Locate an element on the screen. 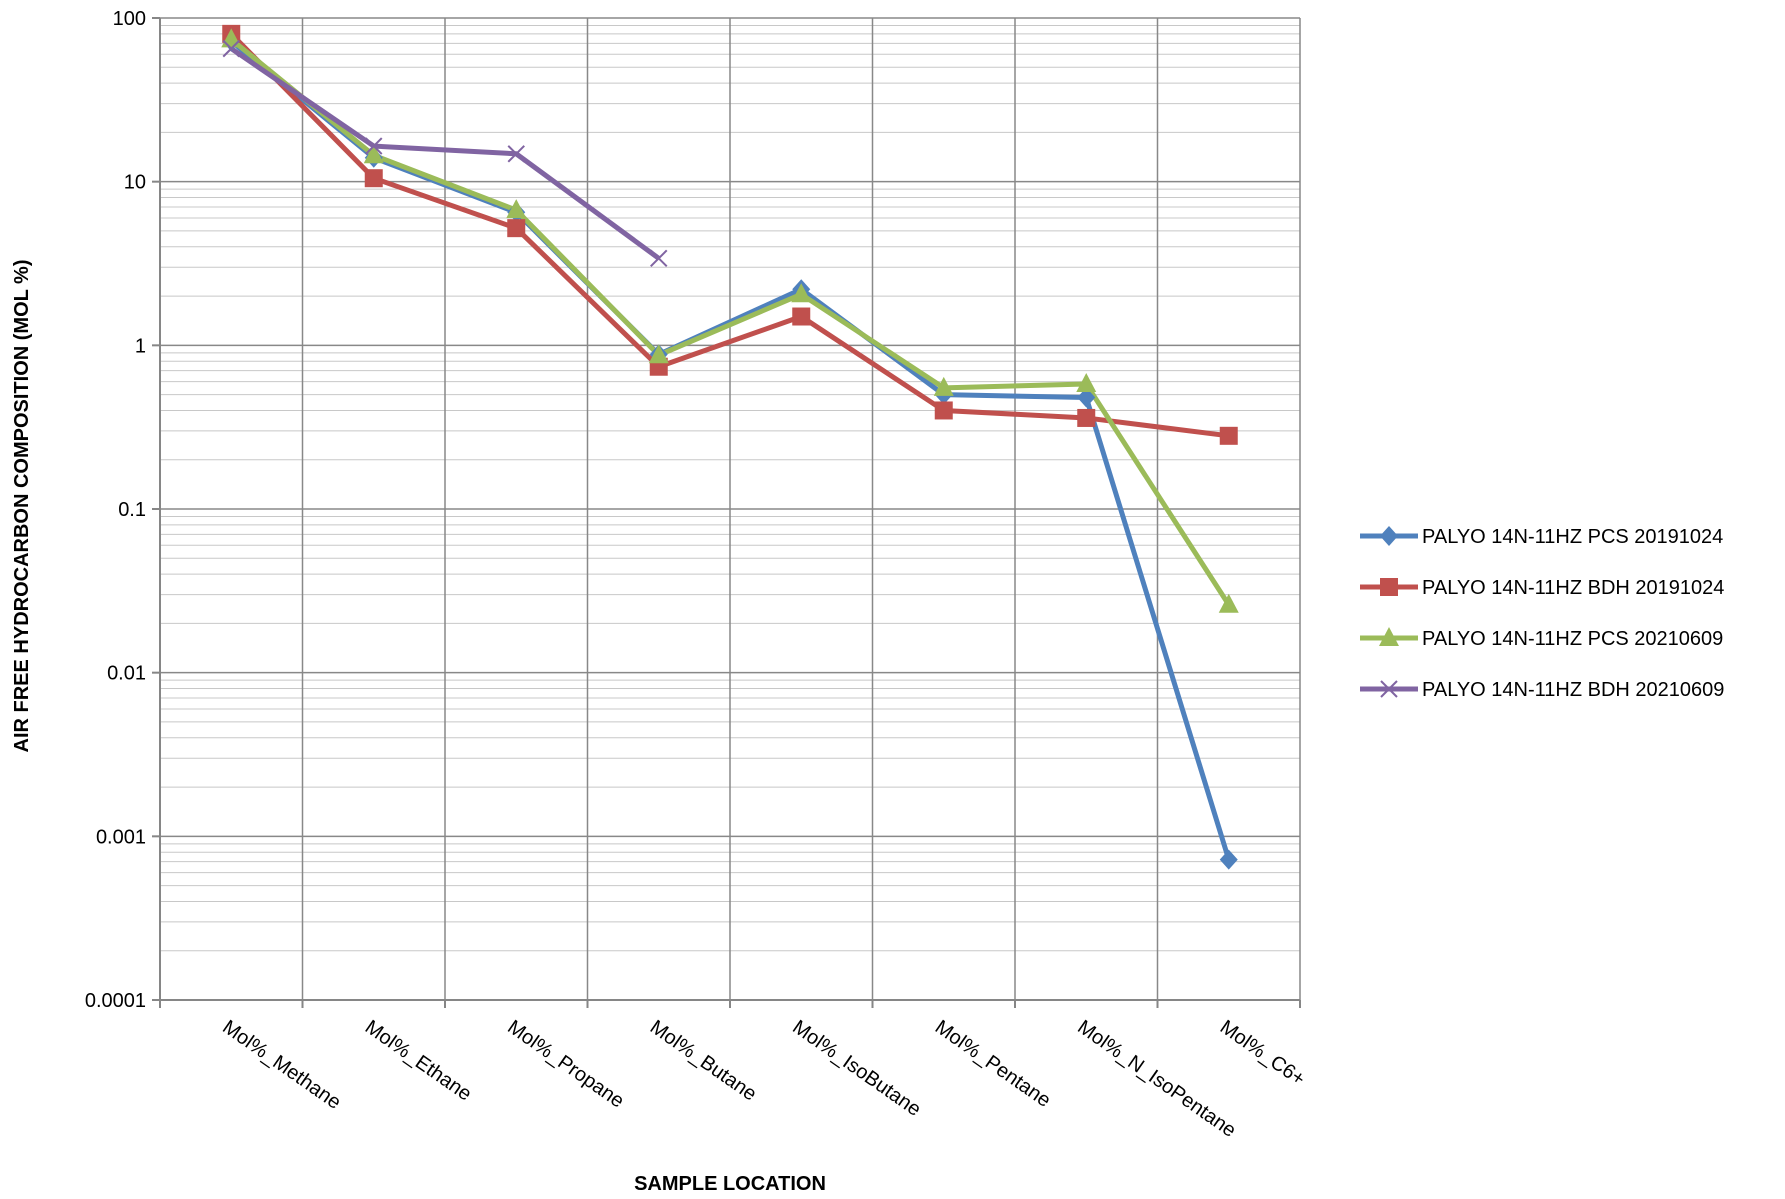 The height and width of the screenshot is (1199, 1785). x-tick-label: Mol%_Ethane is located at coordinates (418, 1060).